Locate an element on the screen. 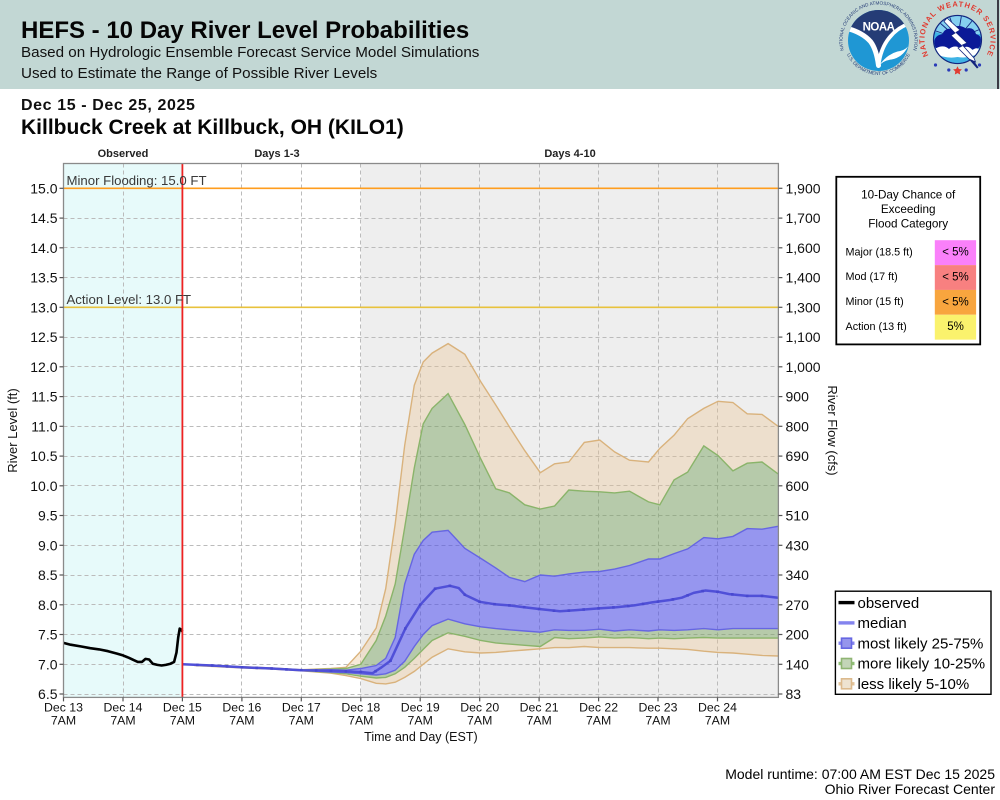 The image size is (1000, 800). svg-text: Dec 24 is located at coordinates (717, 708).